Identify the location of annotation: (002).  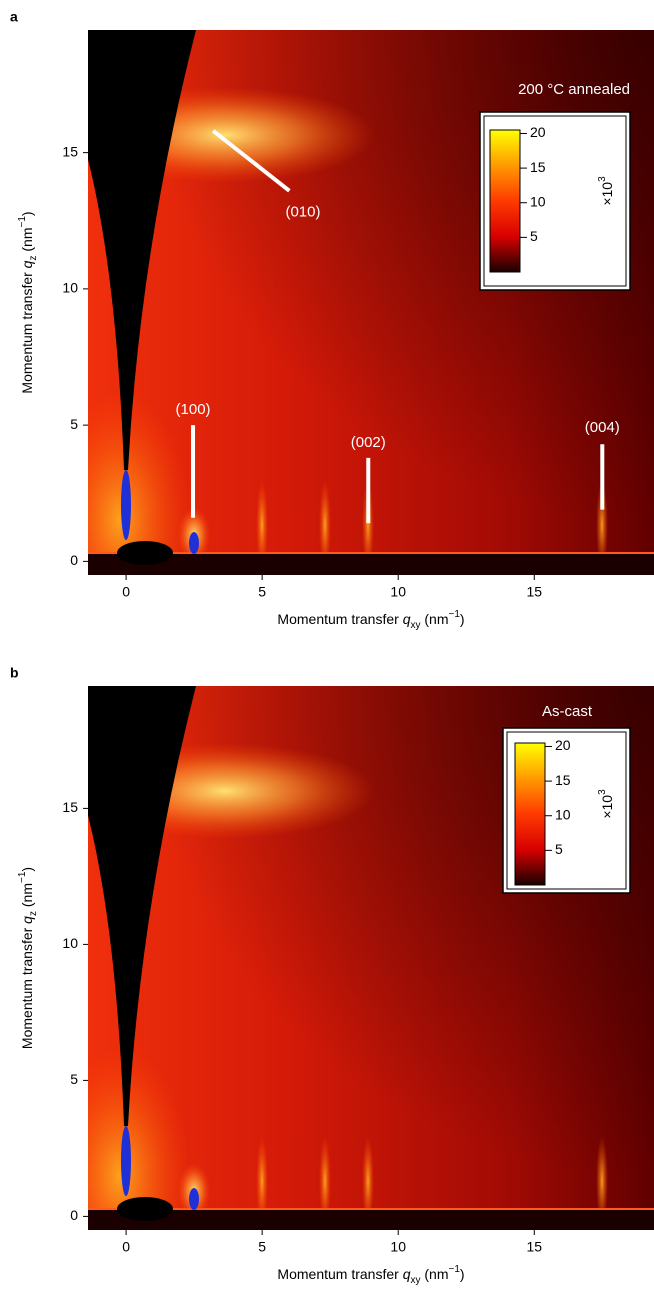
(368, 442).